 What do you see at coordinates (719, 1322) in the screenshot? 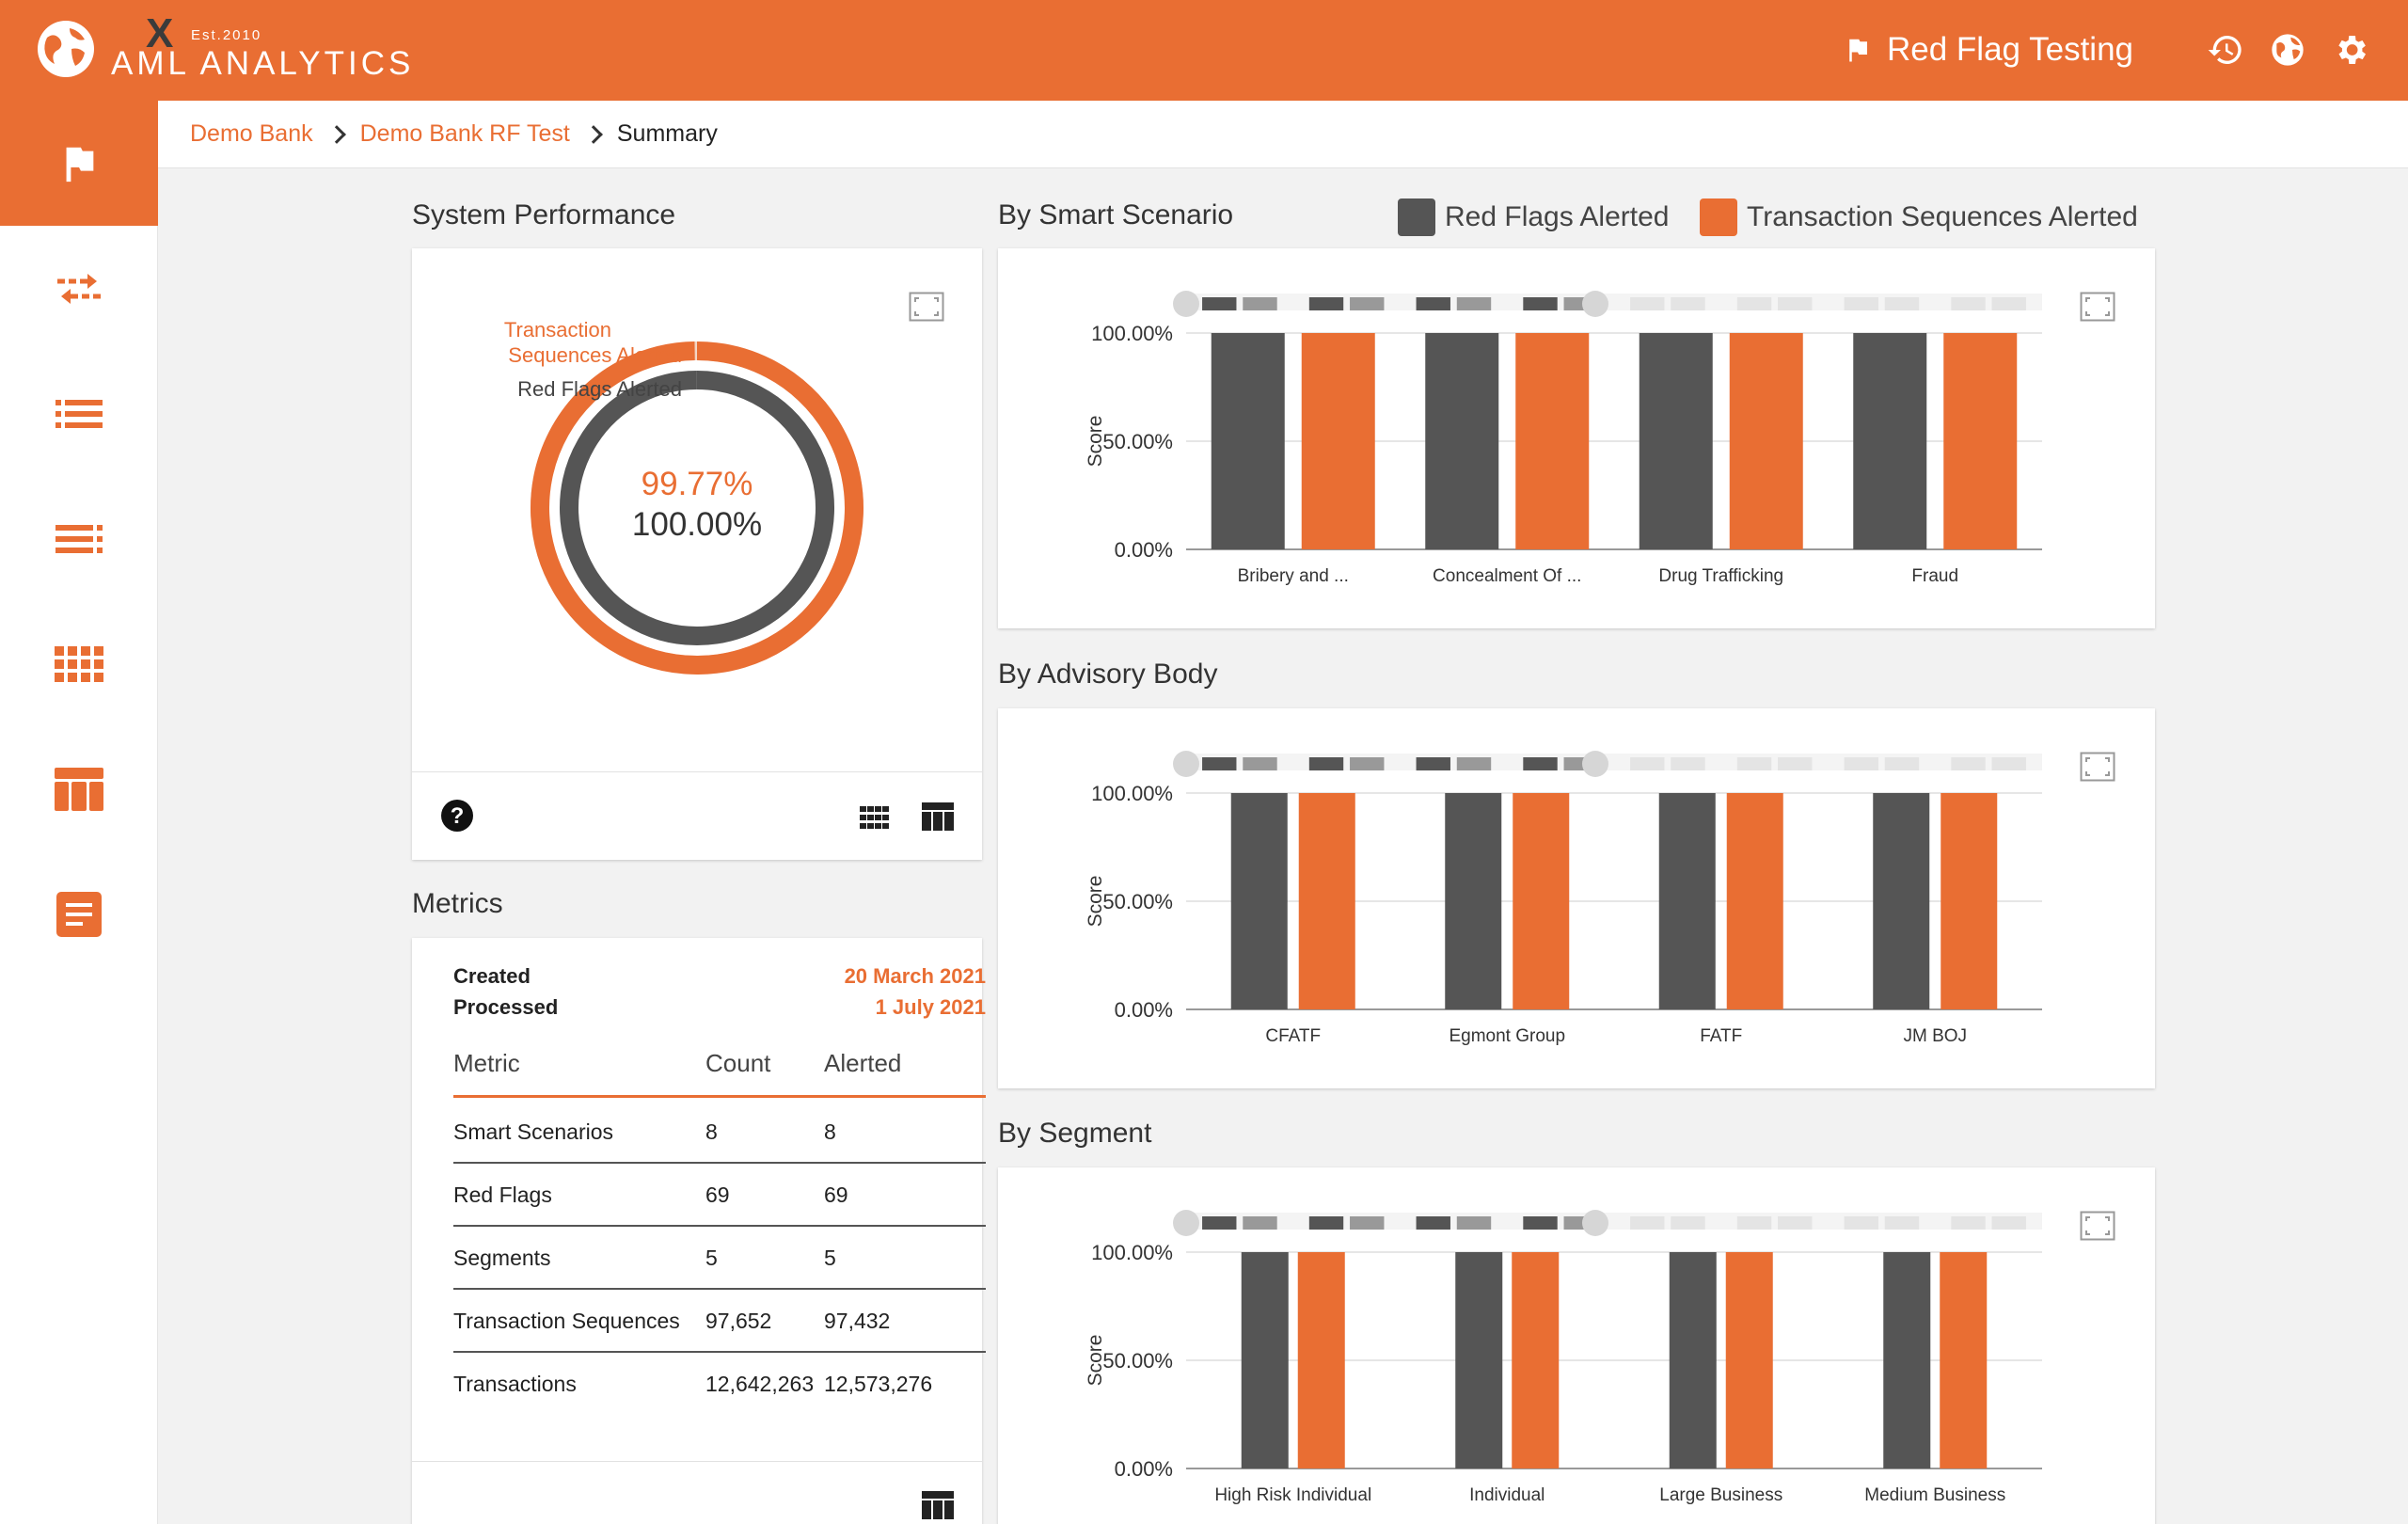
I see `table-row: Transaction Sequences 97,652 97,432` at bounding box center [719, 1322].